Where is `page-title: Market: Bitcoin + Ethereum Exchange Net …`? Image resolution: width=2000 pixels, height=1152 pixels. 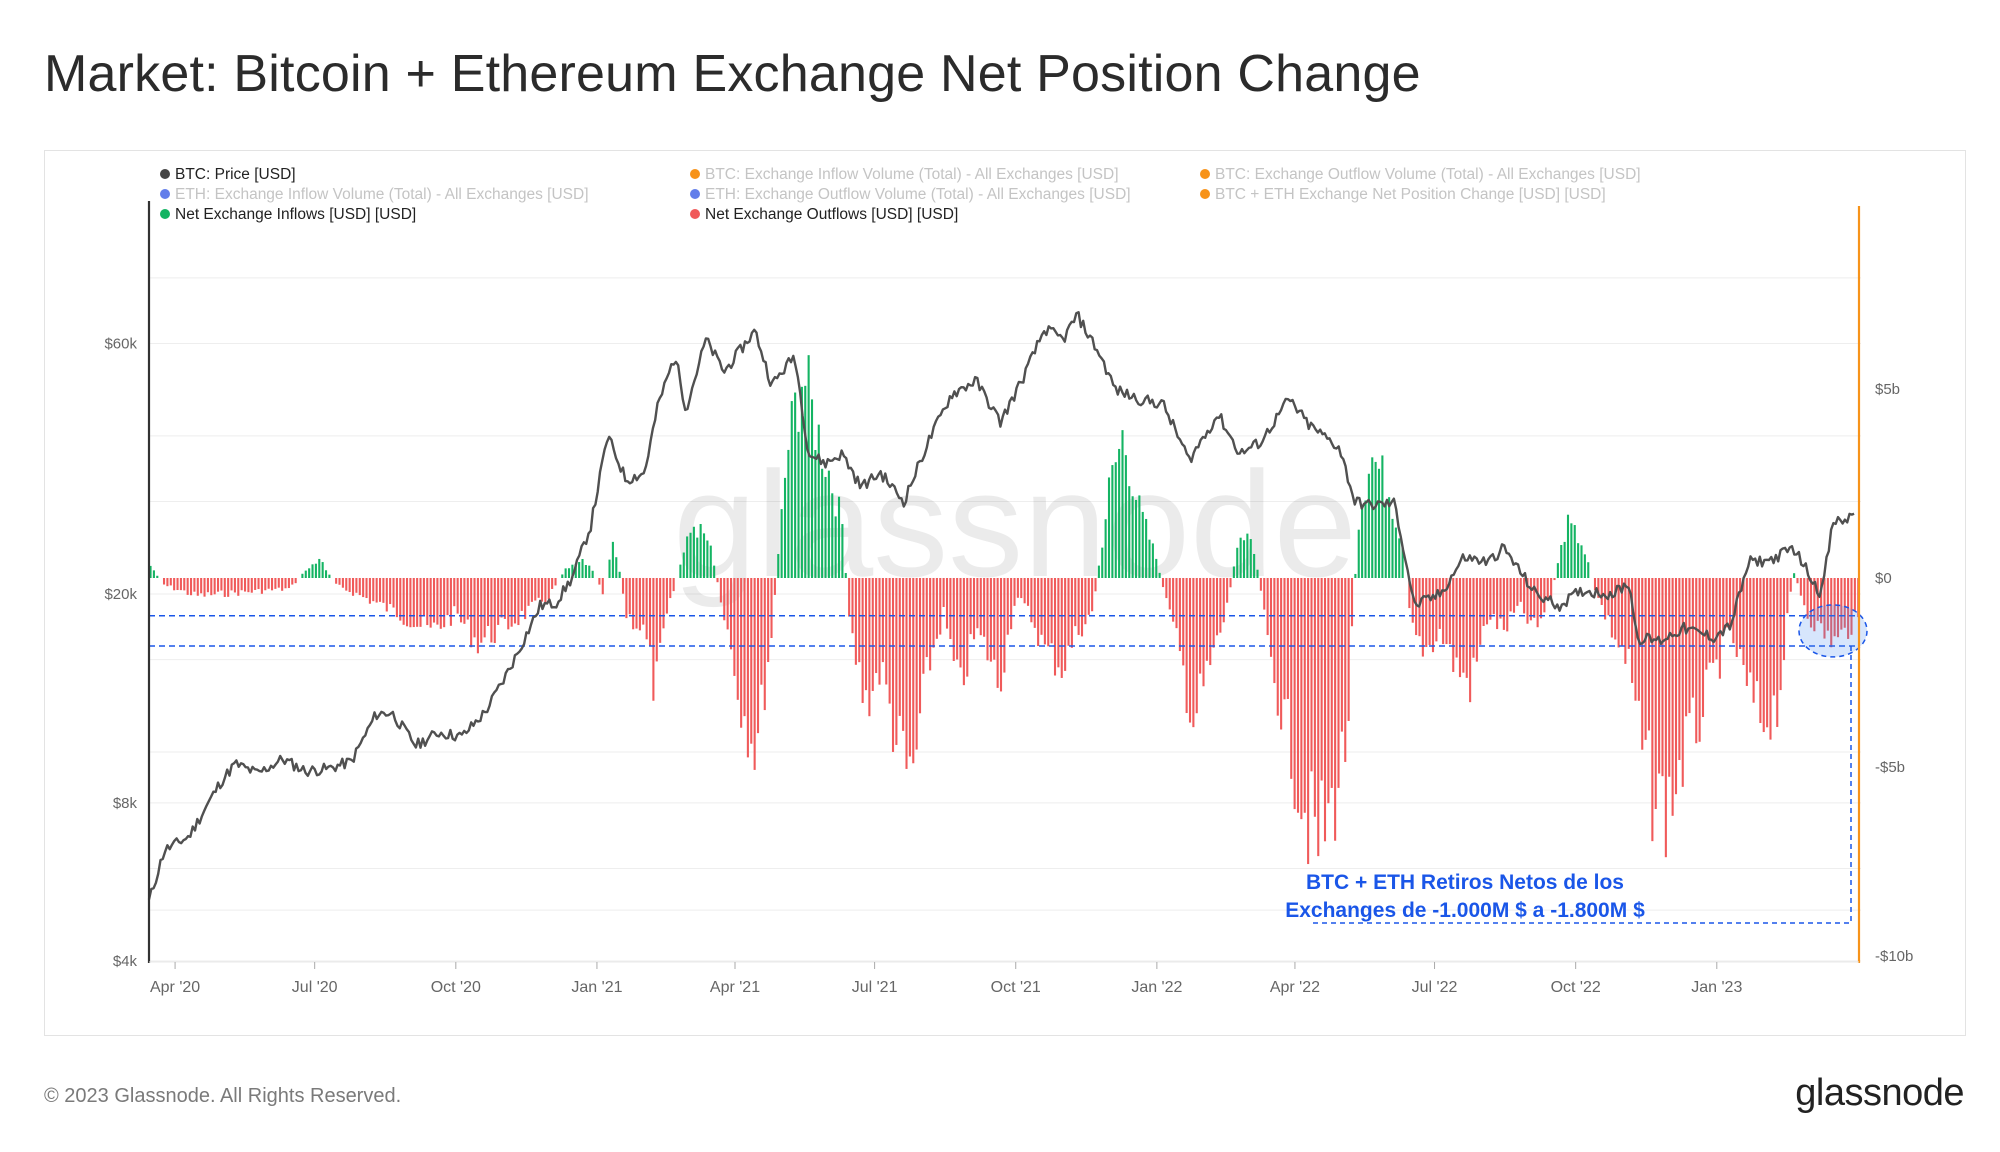
page-title: Market: Bitcoin + Ethereum Exchange Net … is located at coordinates (732, 74).